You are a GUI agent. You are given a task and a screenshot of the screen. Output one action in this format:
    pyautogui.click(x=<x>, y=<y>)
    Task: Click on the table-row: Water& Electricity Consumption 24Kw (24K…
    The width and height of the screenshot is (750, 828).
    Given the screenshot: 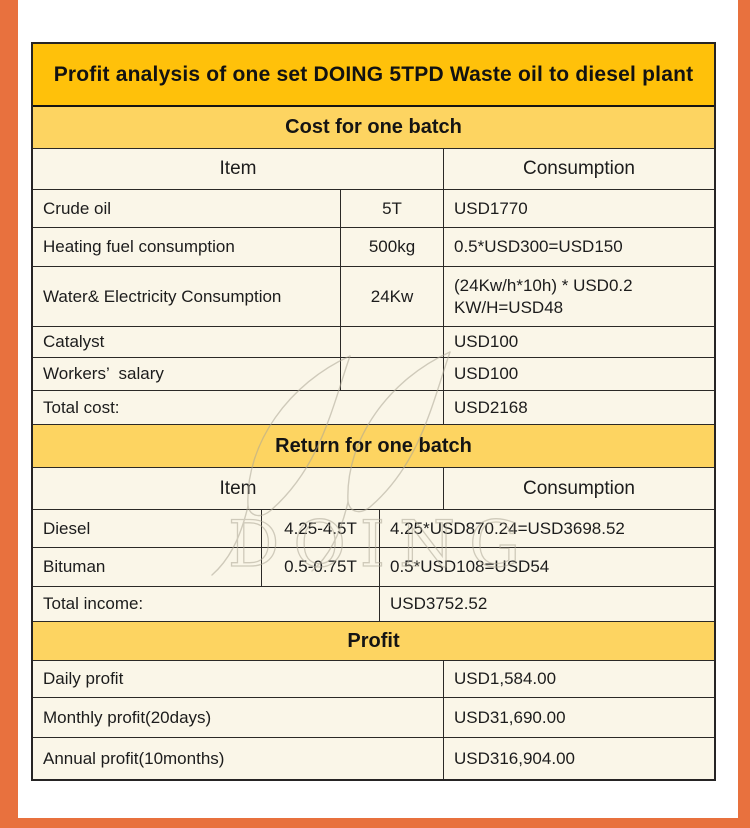 What is the action you would take?
    pyautogui.click(x=373, y=297)
    